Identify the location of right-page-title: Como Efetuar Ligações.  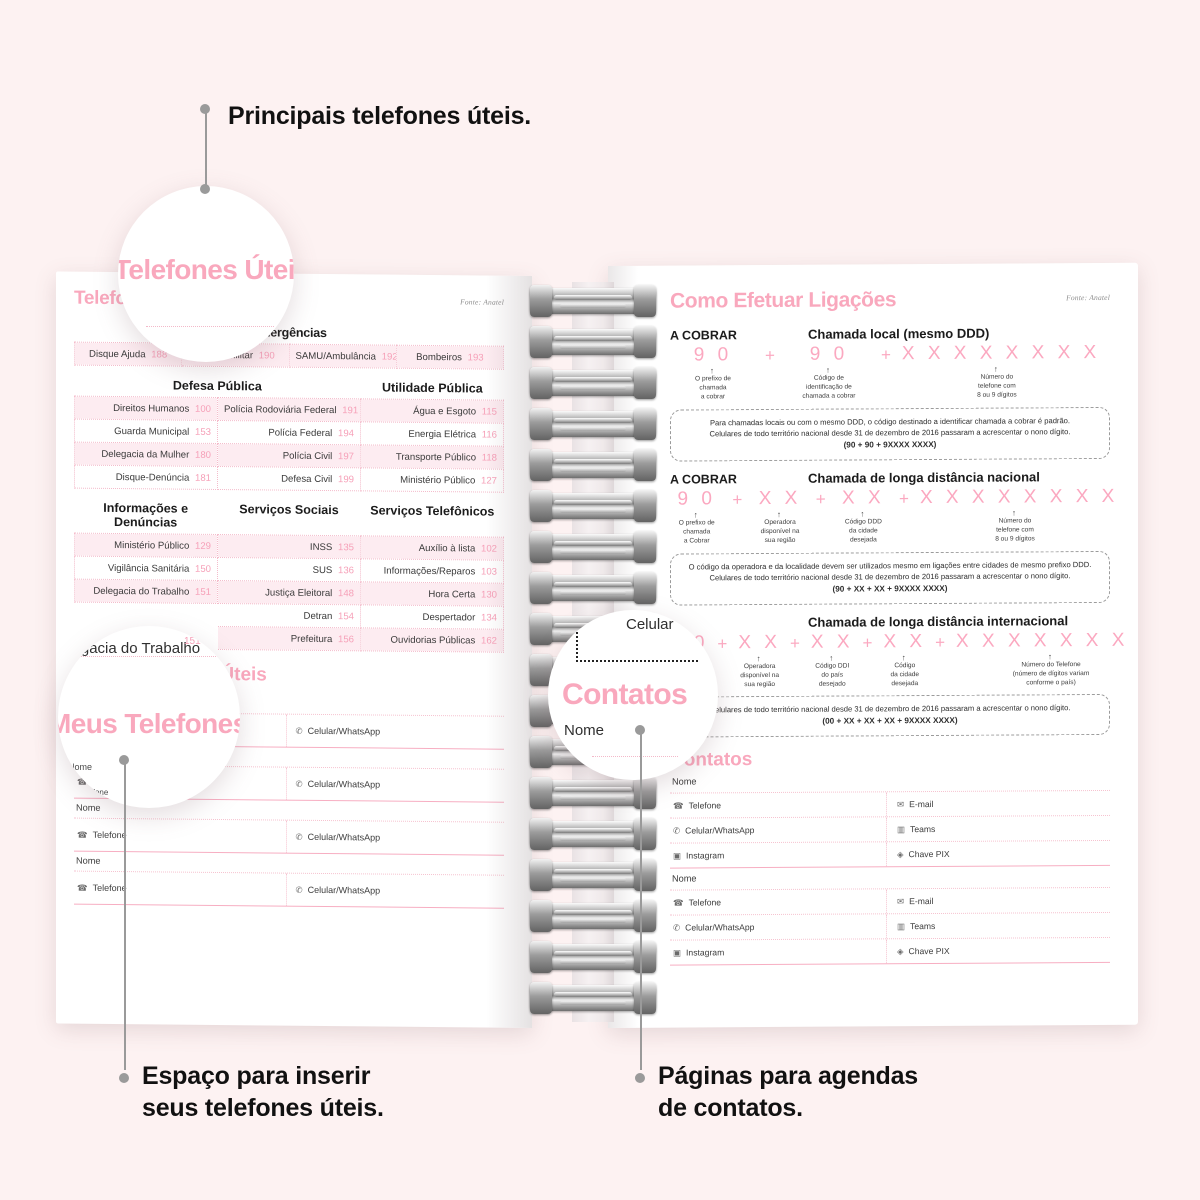
(783, 300).